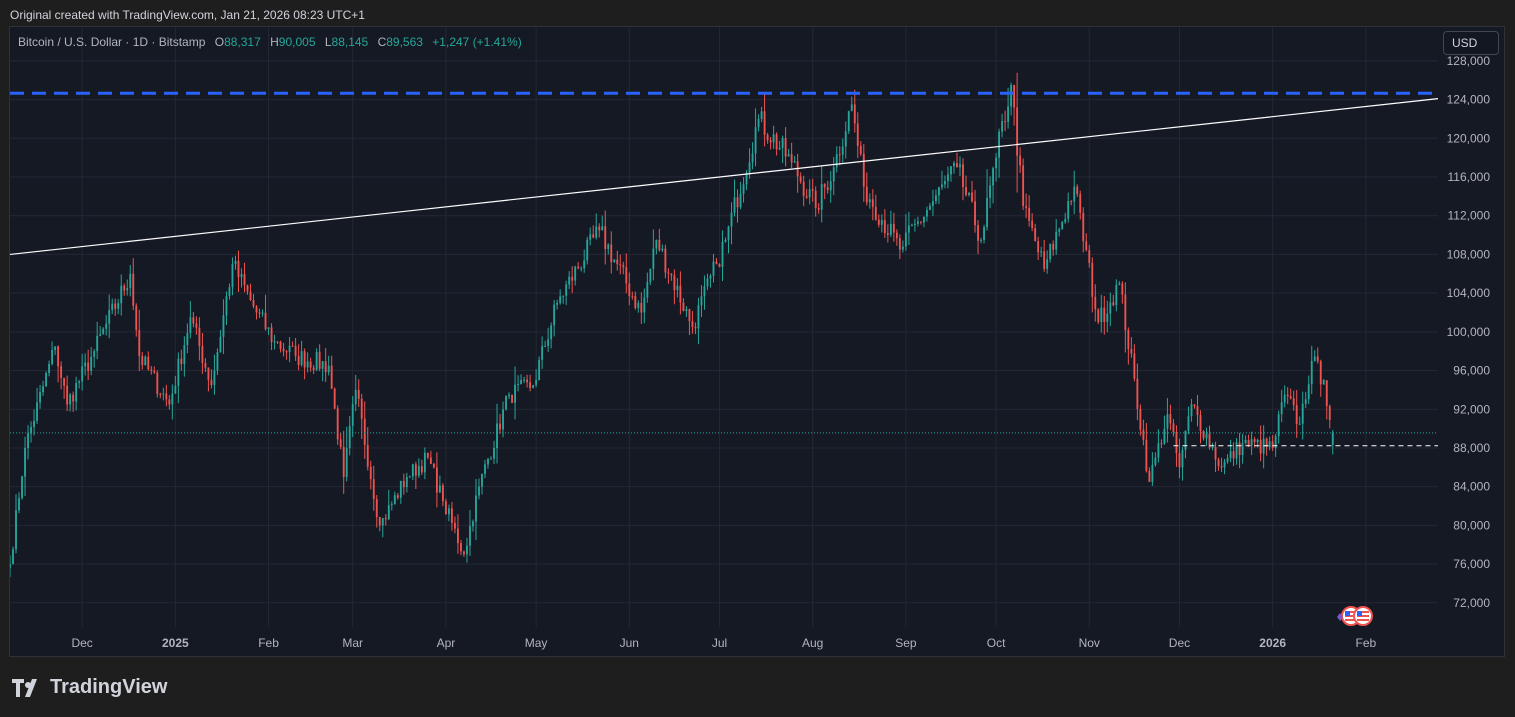  Describe the element at coordinates (24, 687) in the screenshot. I see `tradingview-logo-icon` at that location.